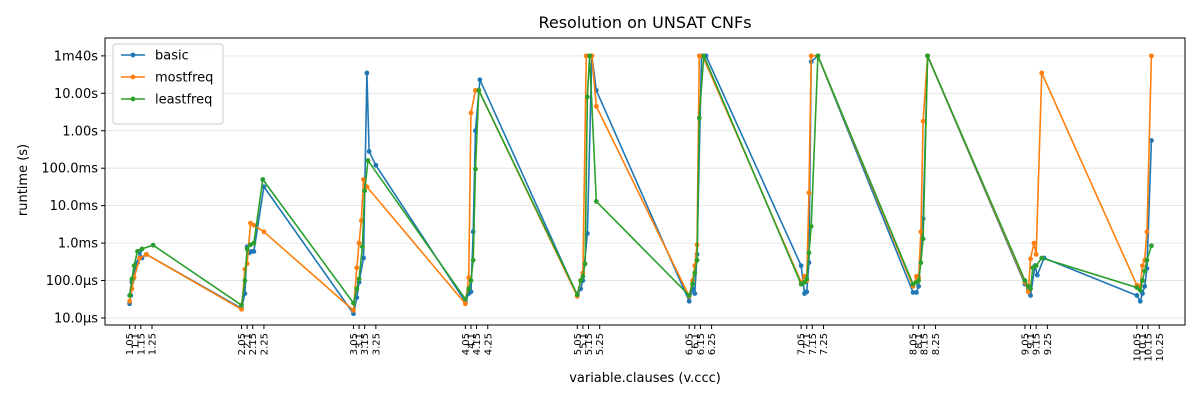 This screenshot has width=1200, height=400. What do you see at coordinates (76, 318) in the screenshot?
I see `y-tick-label: 10.0µs` at bounding box center [76, 318].